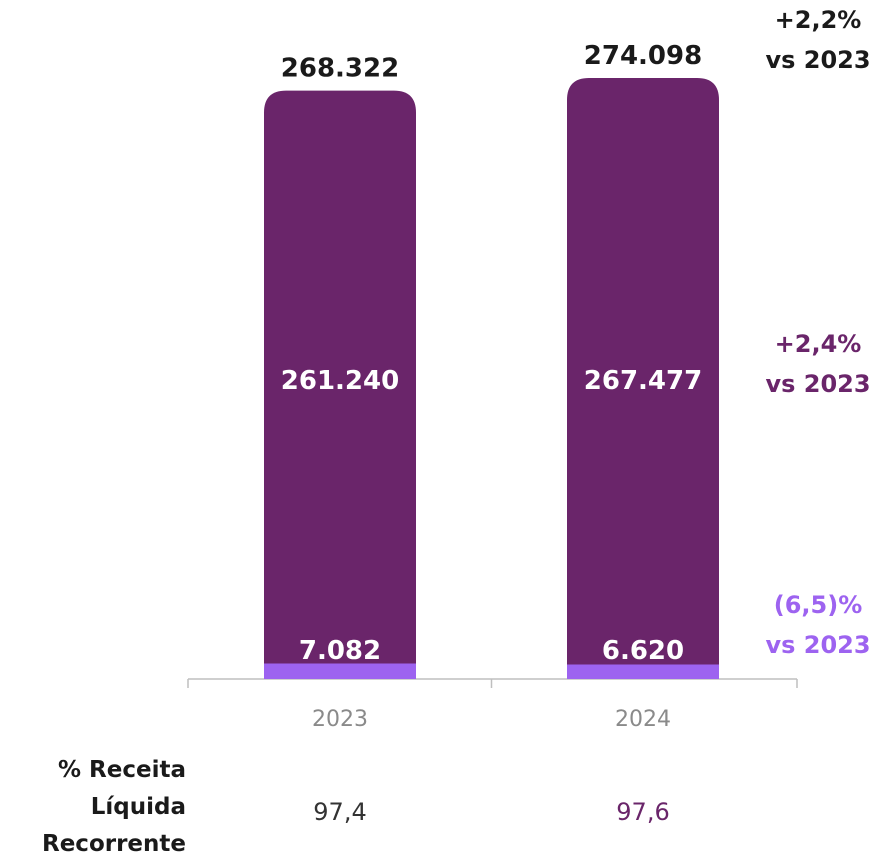  Describe the element at coordinates (643, 671) in the screenshot. I see `bar-segment-2024-bottom` at that location.